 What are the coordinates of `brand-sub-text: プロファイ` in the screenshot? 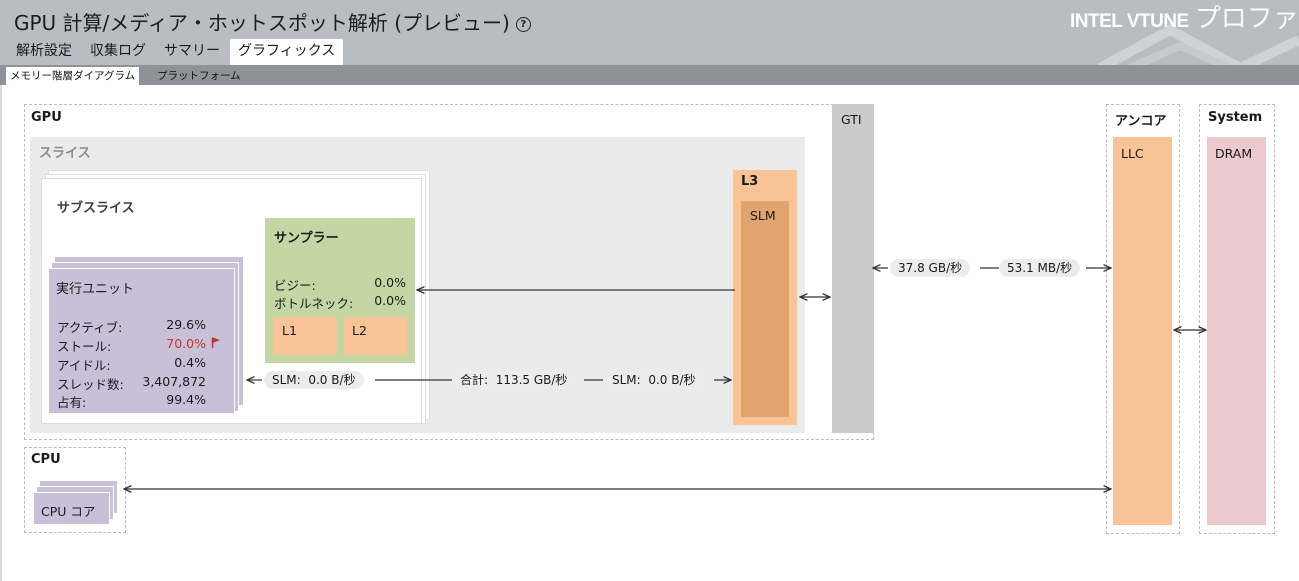 It's located at (1246, 18).